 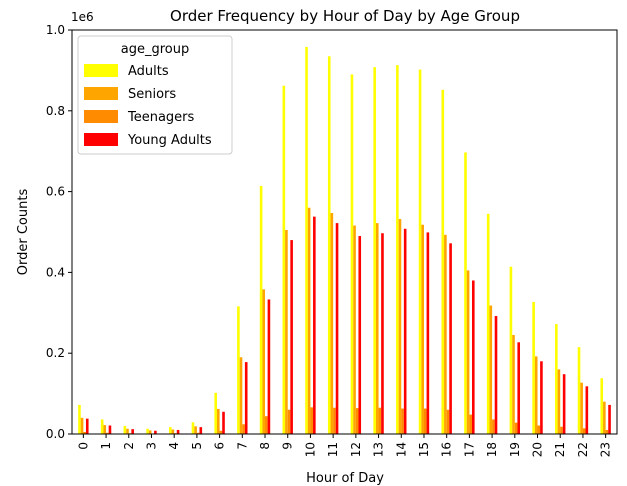 I want to click on x-tick-label: 5, so click(x=197, y=446).